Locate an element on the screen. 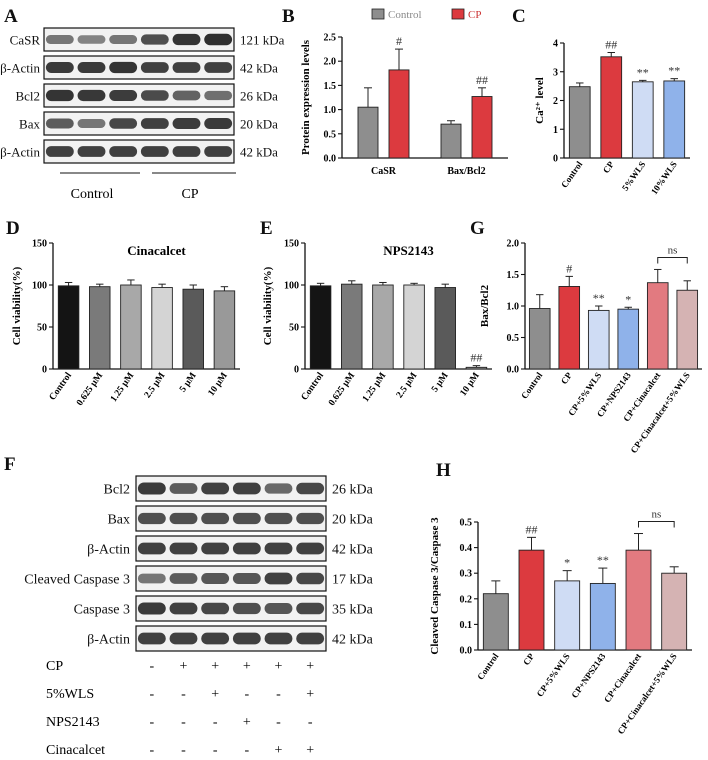 The image size is (708, 760). panel-f-sign-3-2: - is located at coordinates (183, 722).